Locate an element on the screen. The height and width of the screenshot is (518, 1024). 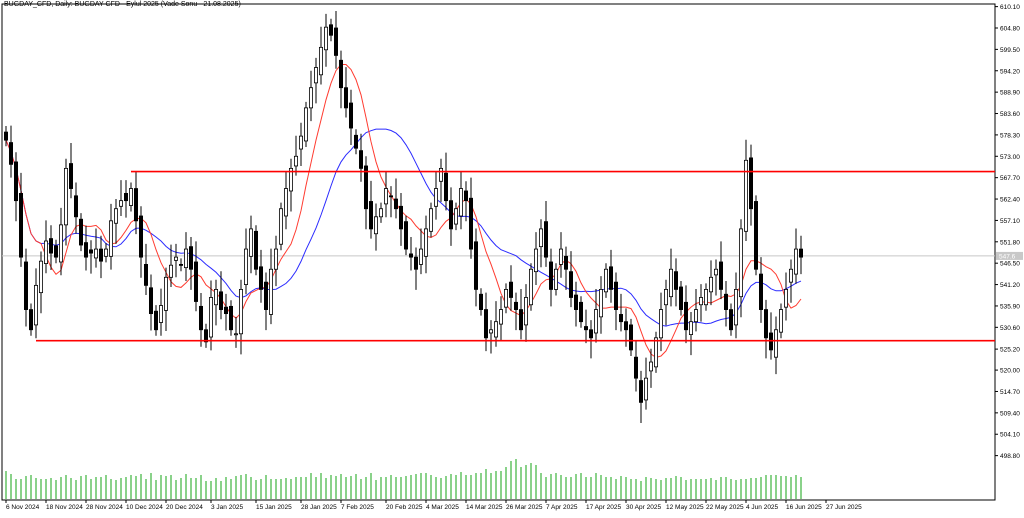
y-tick-label: 551.80 is located at coordinates (1010, 242).